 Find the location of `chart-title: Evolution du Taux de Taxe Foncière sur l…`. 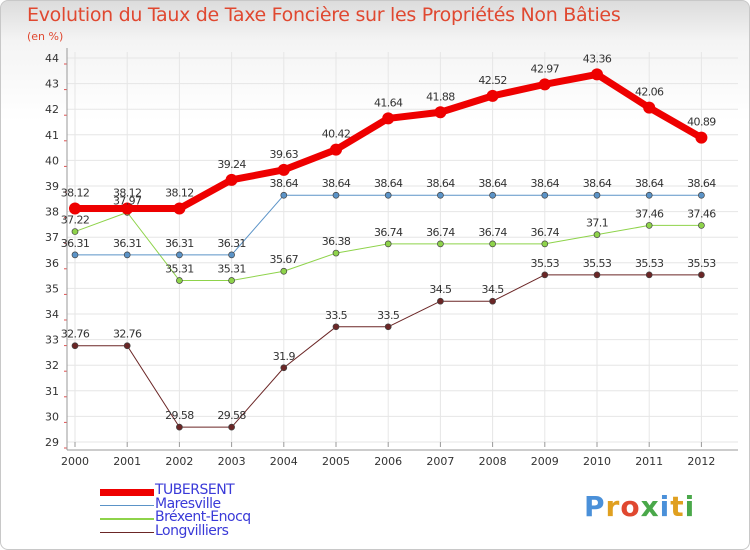

chart-title: Evolution du Taux de Taxe Foncière sur l… is located at coordinates (324, 15).